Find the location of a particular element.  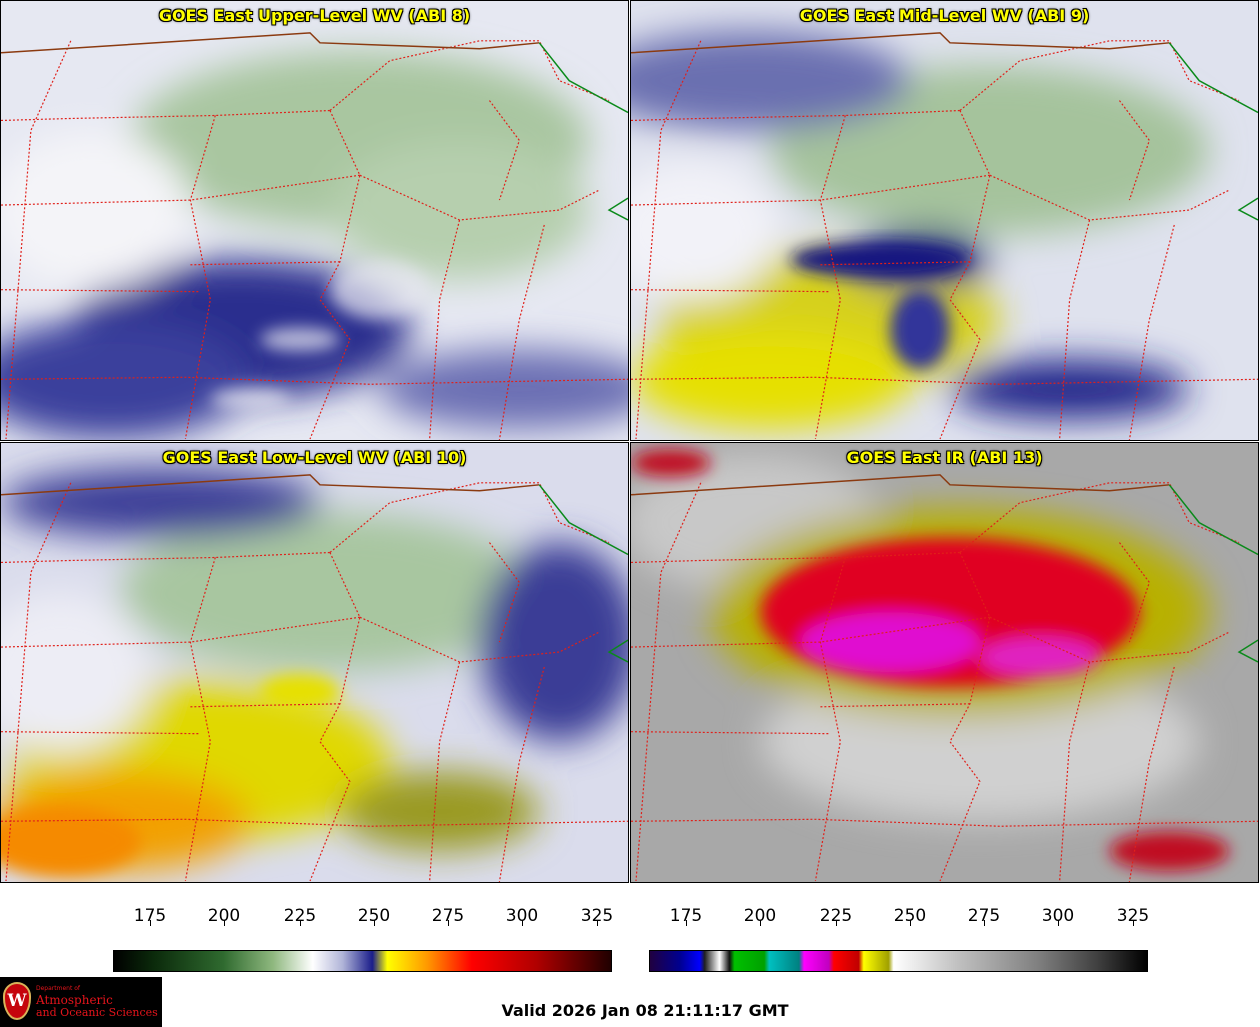

ir-tick: 275 is located at coordinates (984, 916).